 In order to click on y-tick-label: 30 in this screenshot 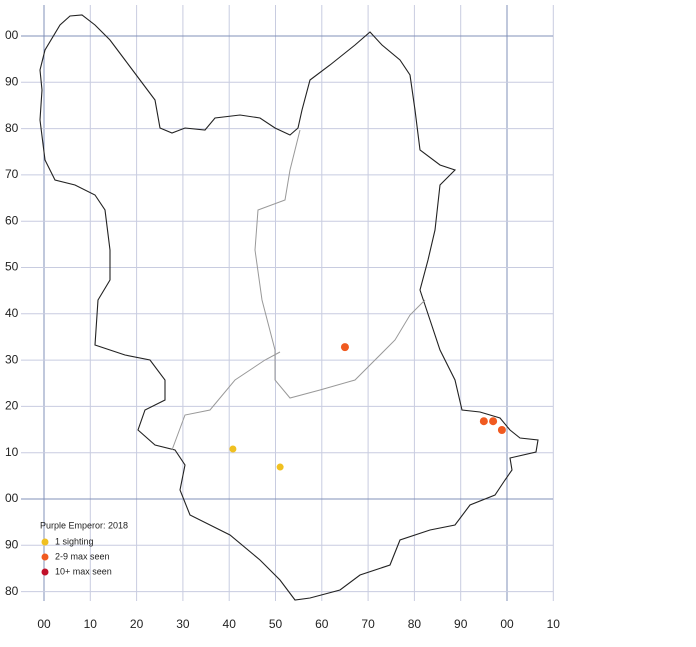, I will do `click(12, 359)`.